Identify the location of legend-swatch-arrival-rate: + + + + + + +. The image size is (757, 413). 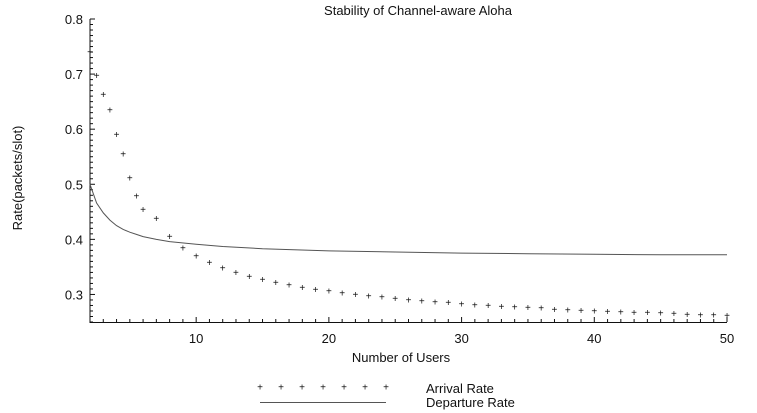
(323, 388).